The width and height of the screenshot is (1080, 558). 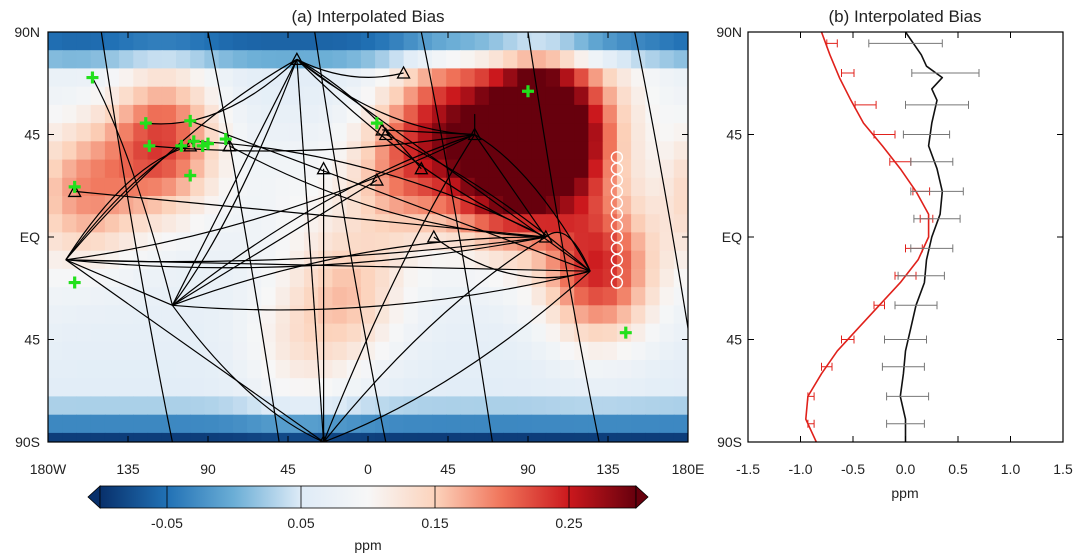 What do you see at coordinates (448, 469) in the screenshot?
I see `map-x-tick-label: 45` at bounding box center [448, 469].